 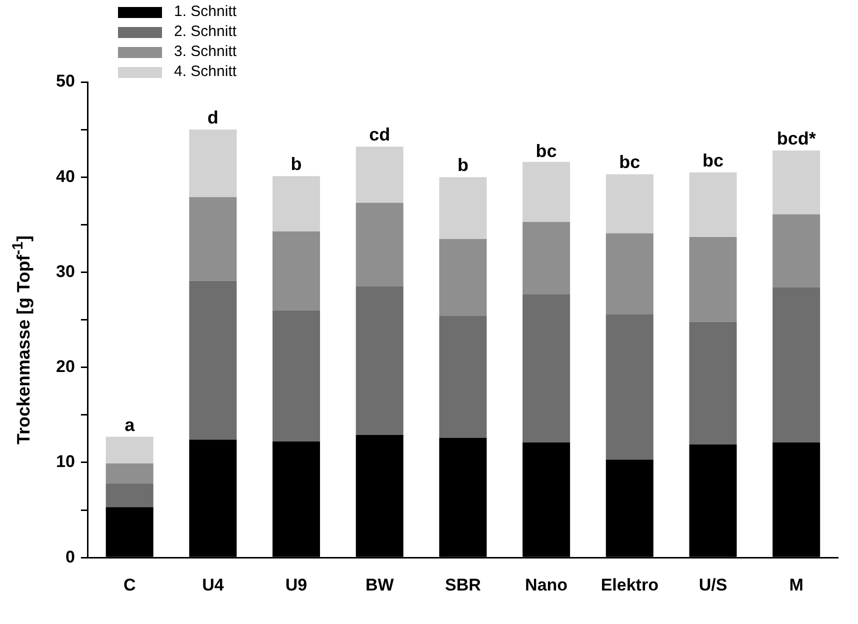 I want to click on annotation: bcd*, so click(x=796, y=138).